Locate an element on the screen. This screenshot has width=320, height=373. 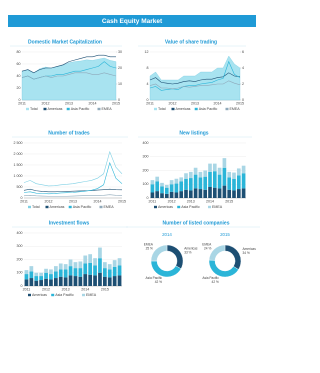
title-band is located at coordinates (132, 21).